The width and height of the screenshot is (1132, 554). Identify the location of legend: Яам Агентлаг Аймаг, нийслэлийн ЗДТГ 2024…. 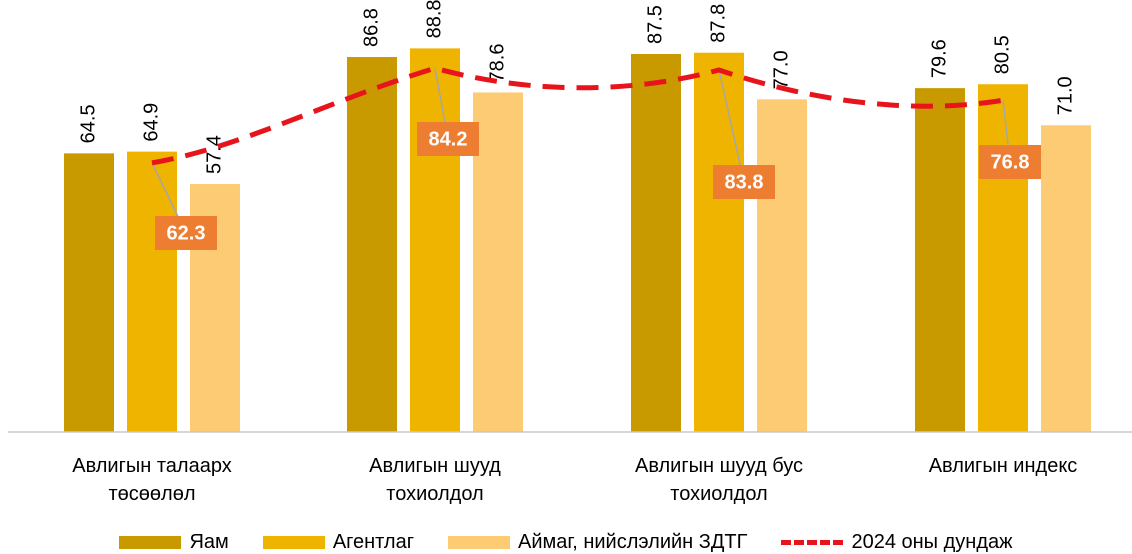
(566, 542).